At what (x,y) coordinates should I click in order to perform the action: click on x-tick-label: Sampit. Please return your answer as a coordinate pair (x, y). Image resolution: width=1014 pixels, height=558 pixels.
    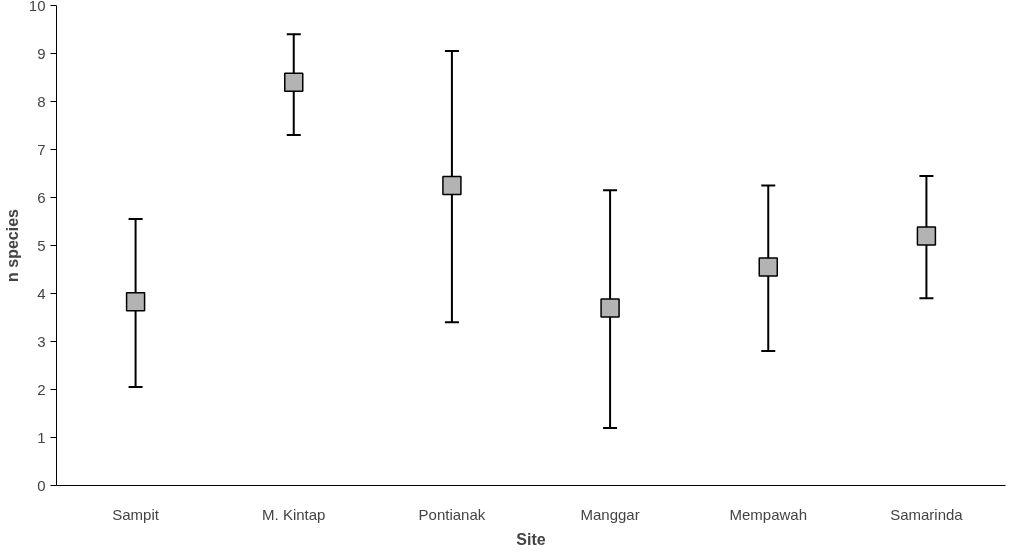
    Looking at the image, I should click on (136, 514).